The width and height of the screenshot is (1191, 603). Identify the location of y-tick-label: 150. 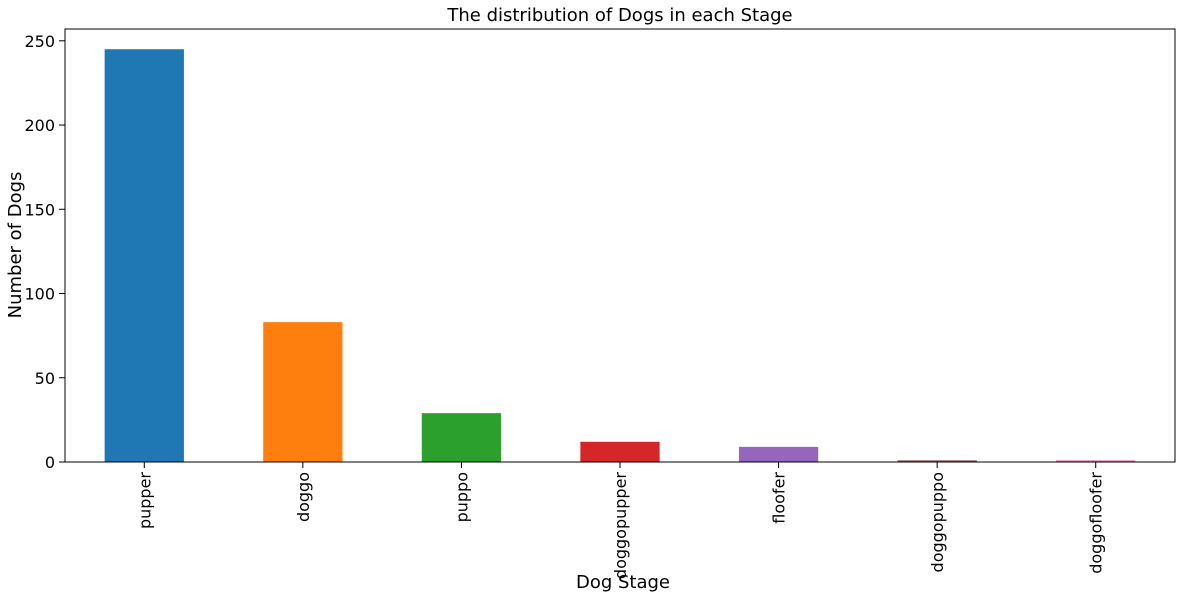
(39, 209).